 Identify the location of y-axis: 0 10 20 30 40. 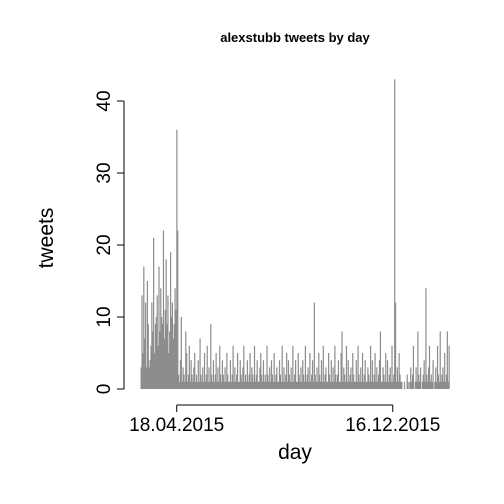
(109, 242).